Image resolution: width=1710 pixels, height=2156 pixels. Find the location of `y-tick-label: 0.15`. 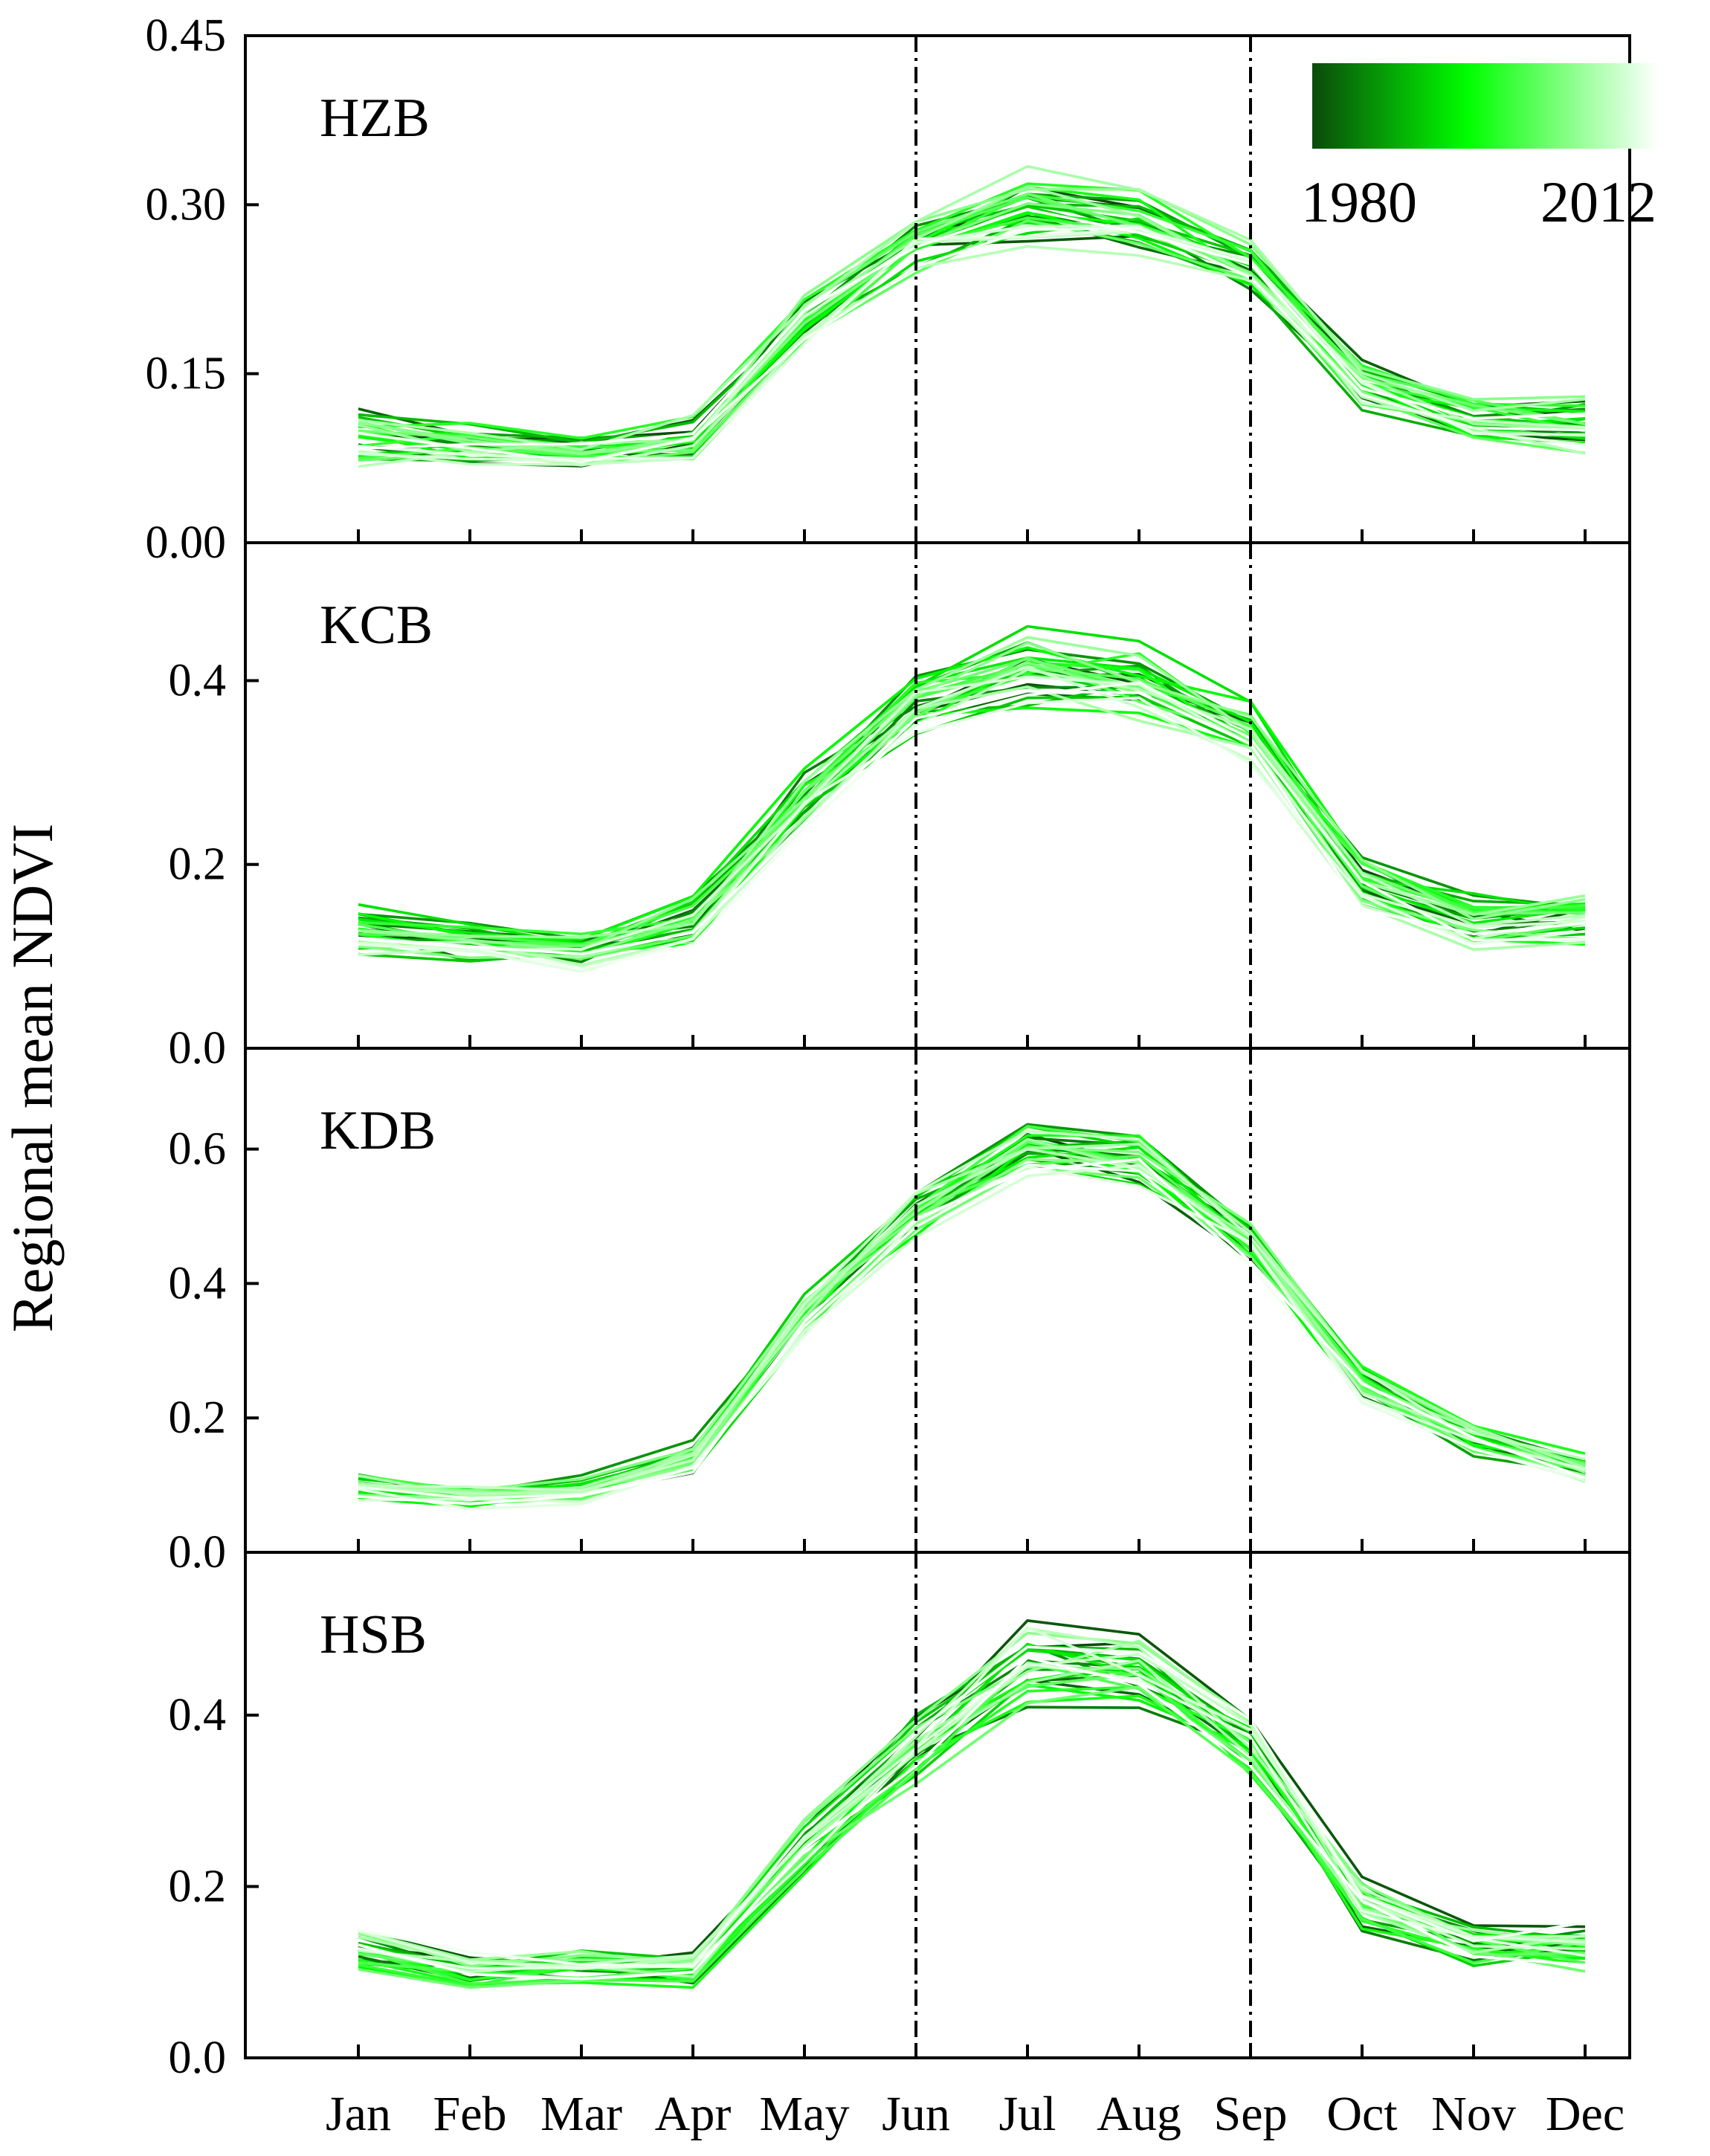

y-tick-label: 0.15 is located at coordinates (186, 374).